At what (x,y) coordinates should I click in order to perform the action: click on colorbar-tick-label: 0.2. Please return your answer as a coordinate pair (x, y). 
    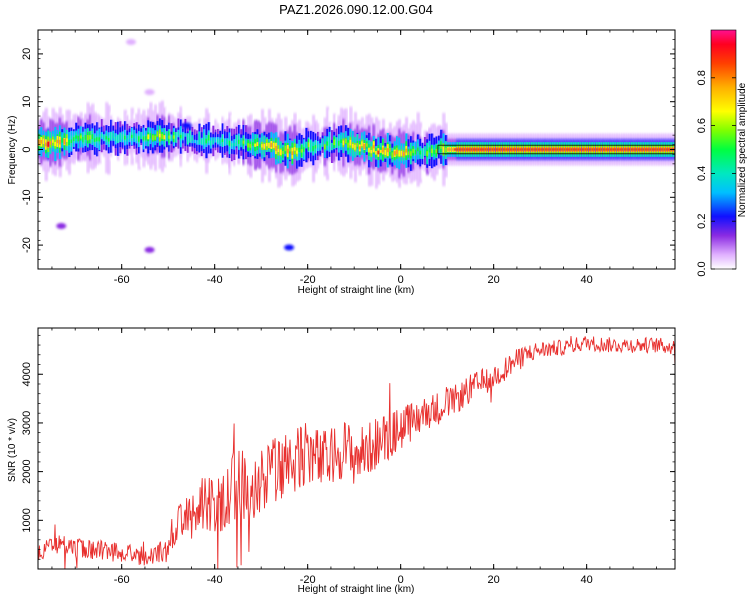
    Looking at the image, I should click on (702, 221).